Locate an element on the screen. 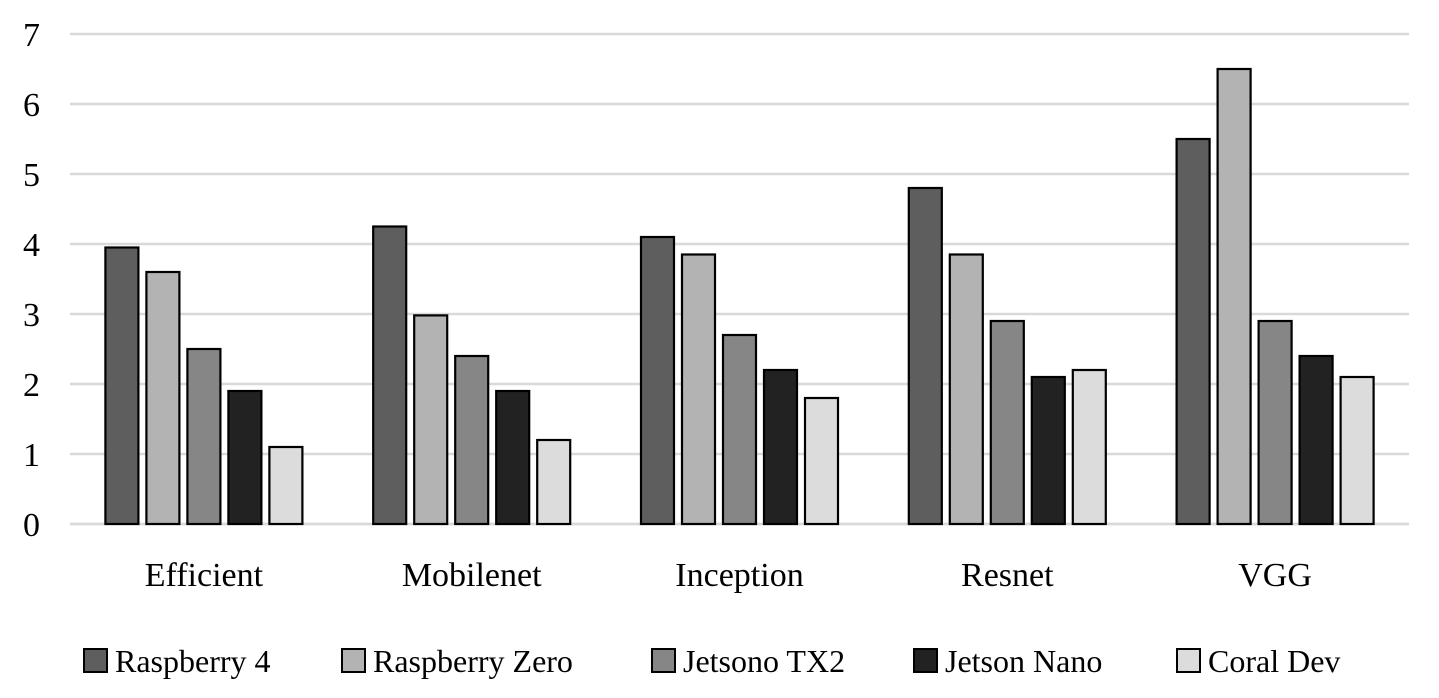 The width and height of the screenshot is (1439, 698). bar-coral-dev-efficient is located at coordinates (286, 485).